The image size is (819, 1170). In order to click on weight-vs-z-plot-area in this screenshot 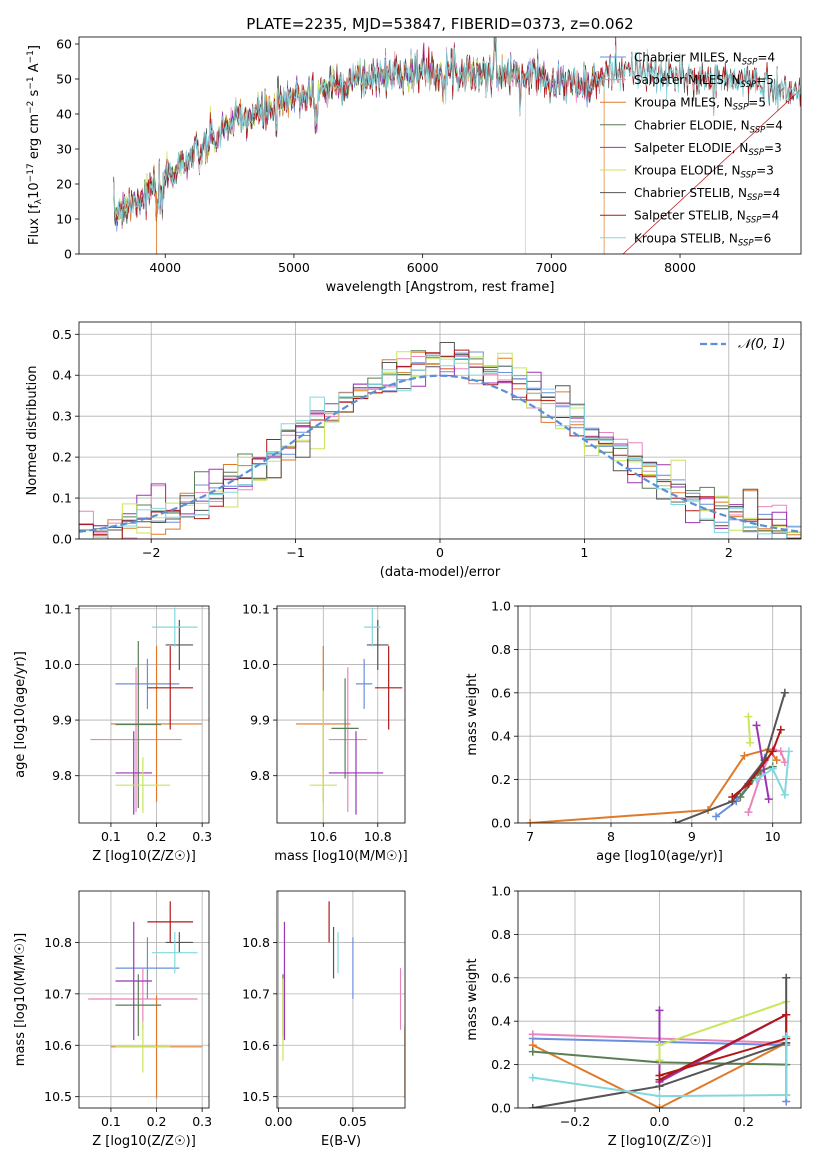, I will do `click(659, 999)`.